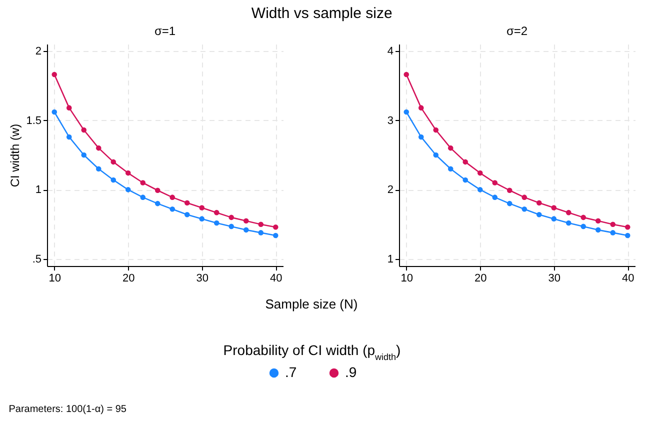  Describe the element at coordinates (291, 372) in the screenshot. I see `legend-label: .7` at that location.